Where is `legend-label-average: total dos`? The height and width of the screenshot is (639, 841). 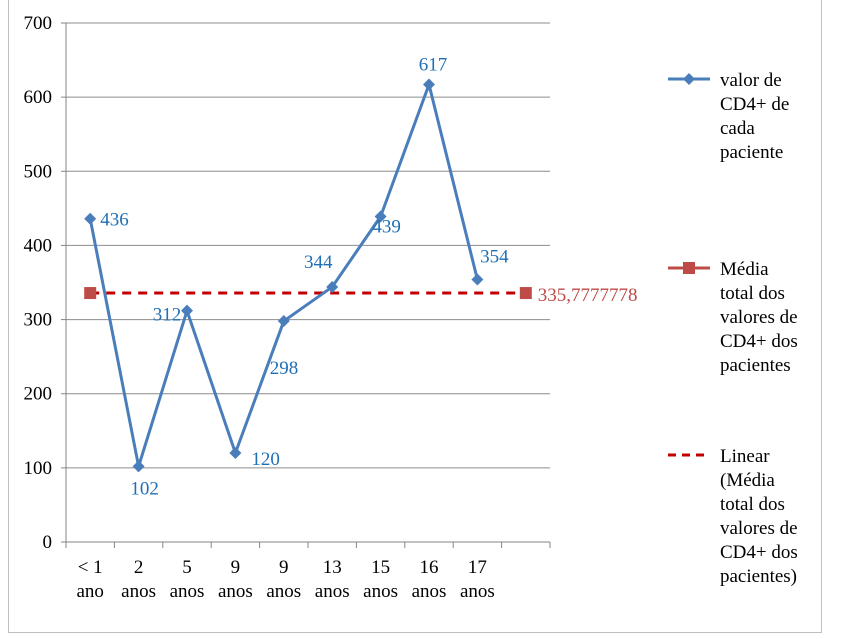
legend-label-average: total dos is located at coordinates (752, 293).